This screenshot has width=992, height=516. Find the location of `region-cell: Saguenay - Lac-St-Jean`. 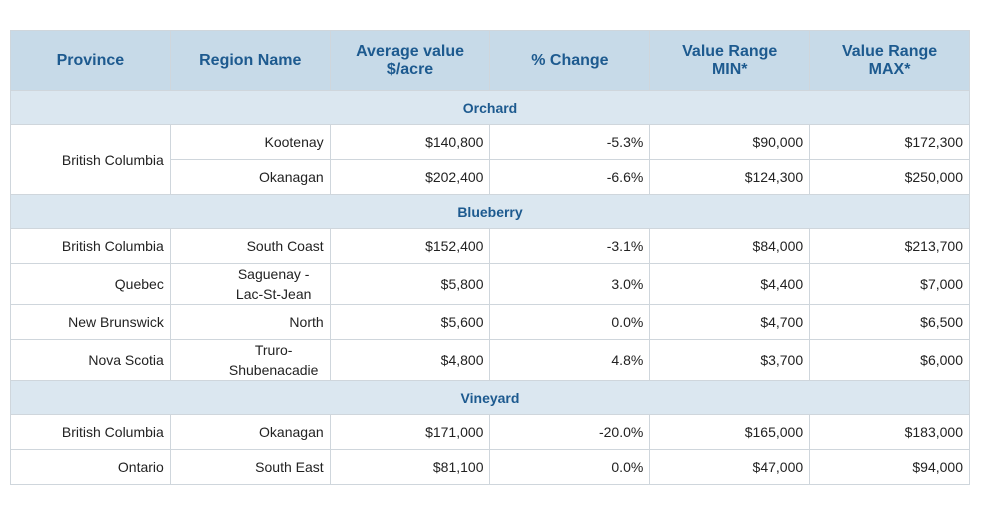

region-cell: Saguenay - Lac-St-Jean is located at coordinates (250, 284).